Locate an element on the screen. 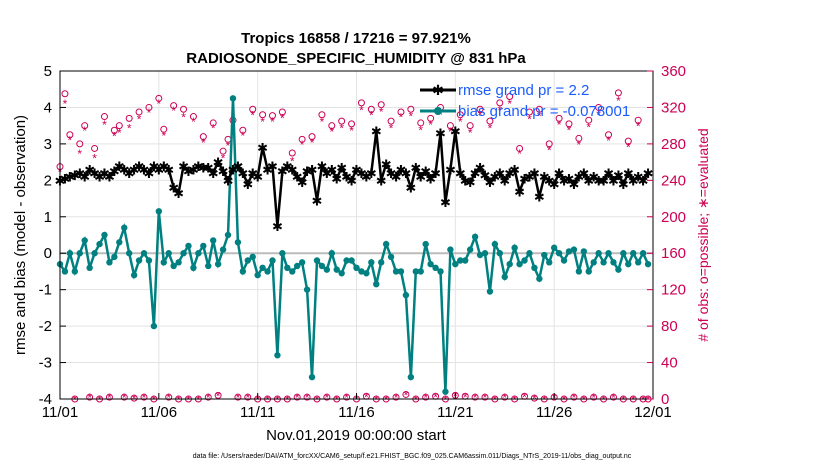 The width and height of the screenshot is (830, 470). y2-tick-label: 40 is located at coordinates (669, 363).